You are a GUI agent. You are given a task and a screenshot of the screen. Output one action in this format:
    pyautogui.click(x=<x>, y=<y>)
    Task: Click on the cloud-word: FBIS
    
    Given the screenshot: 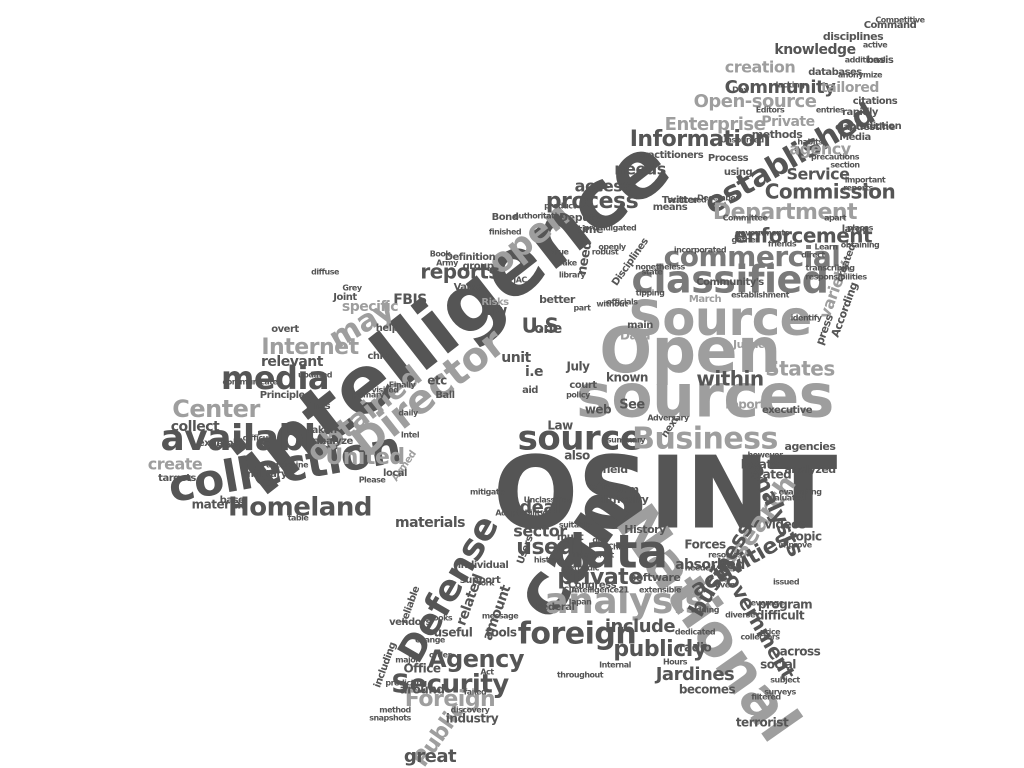 What is the action you would take?
    pyautogui.click(x=410, y=300)
    